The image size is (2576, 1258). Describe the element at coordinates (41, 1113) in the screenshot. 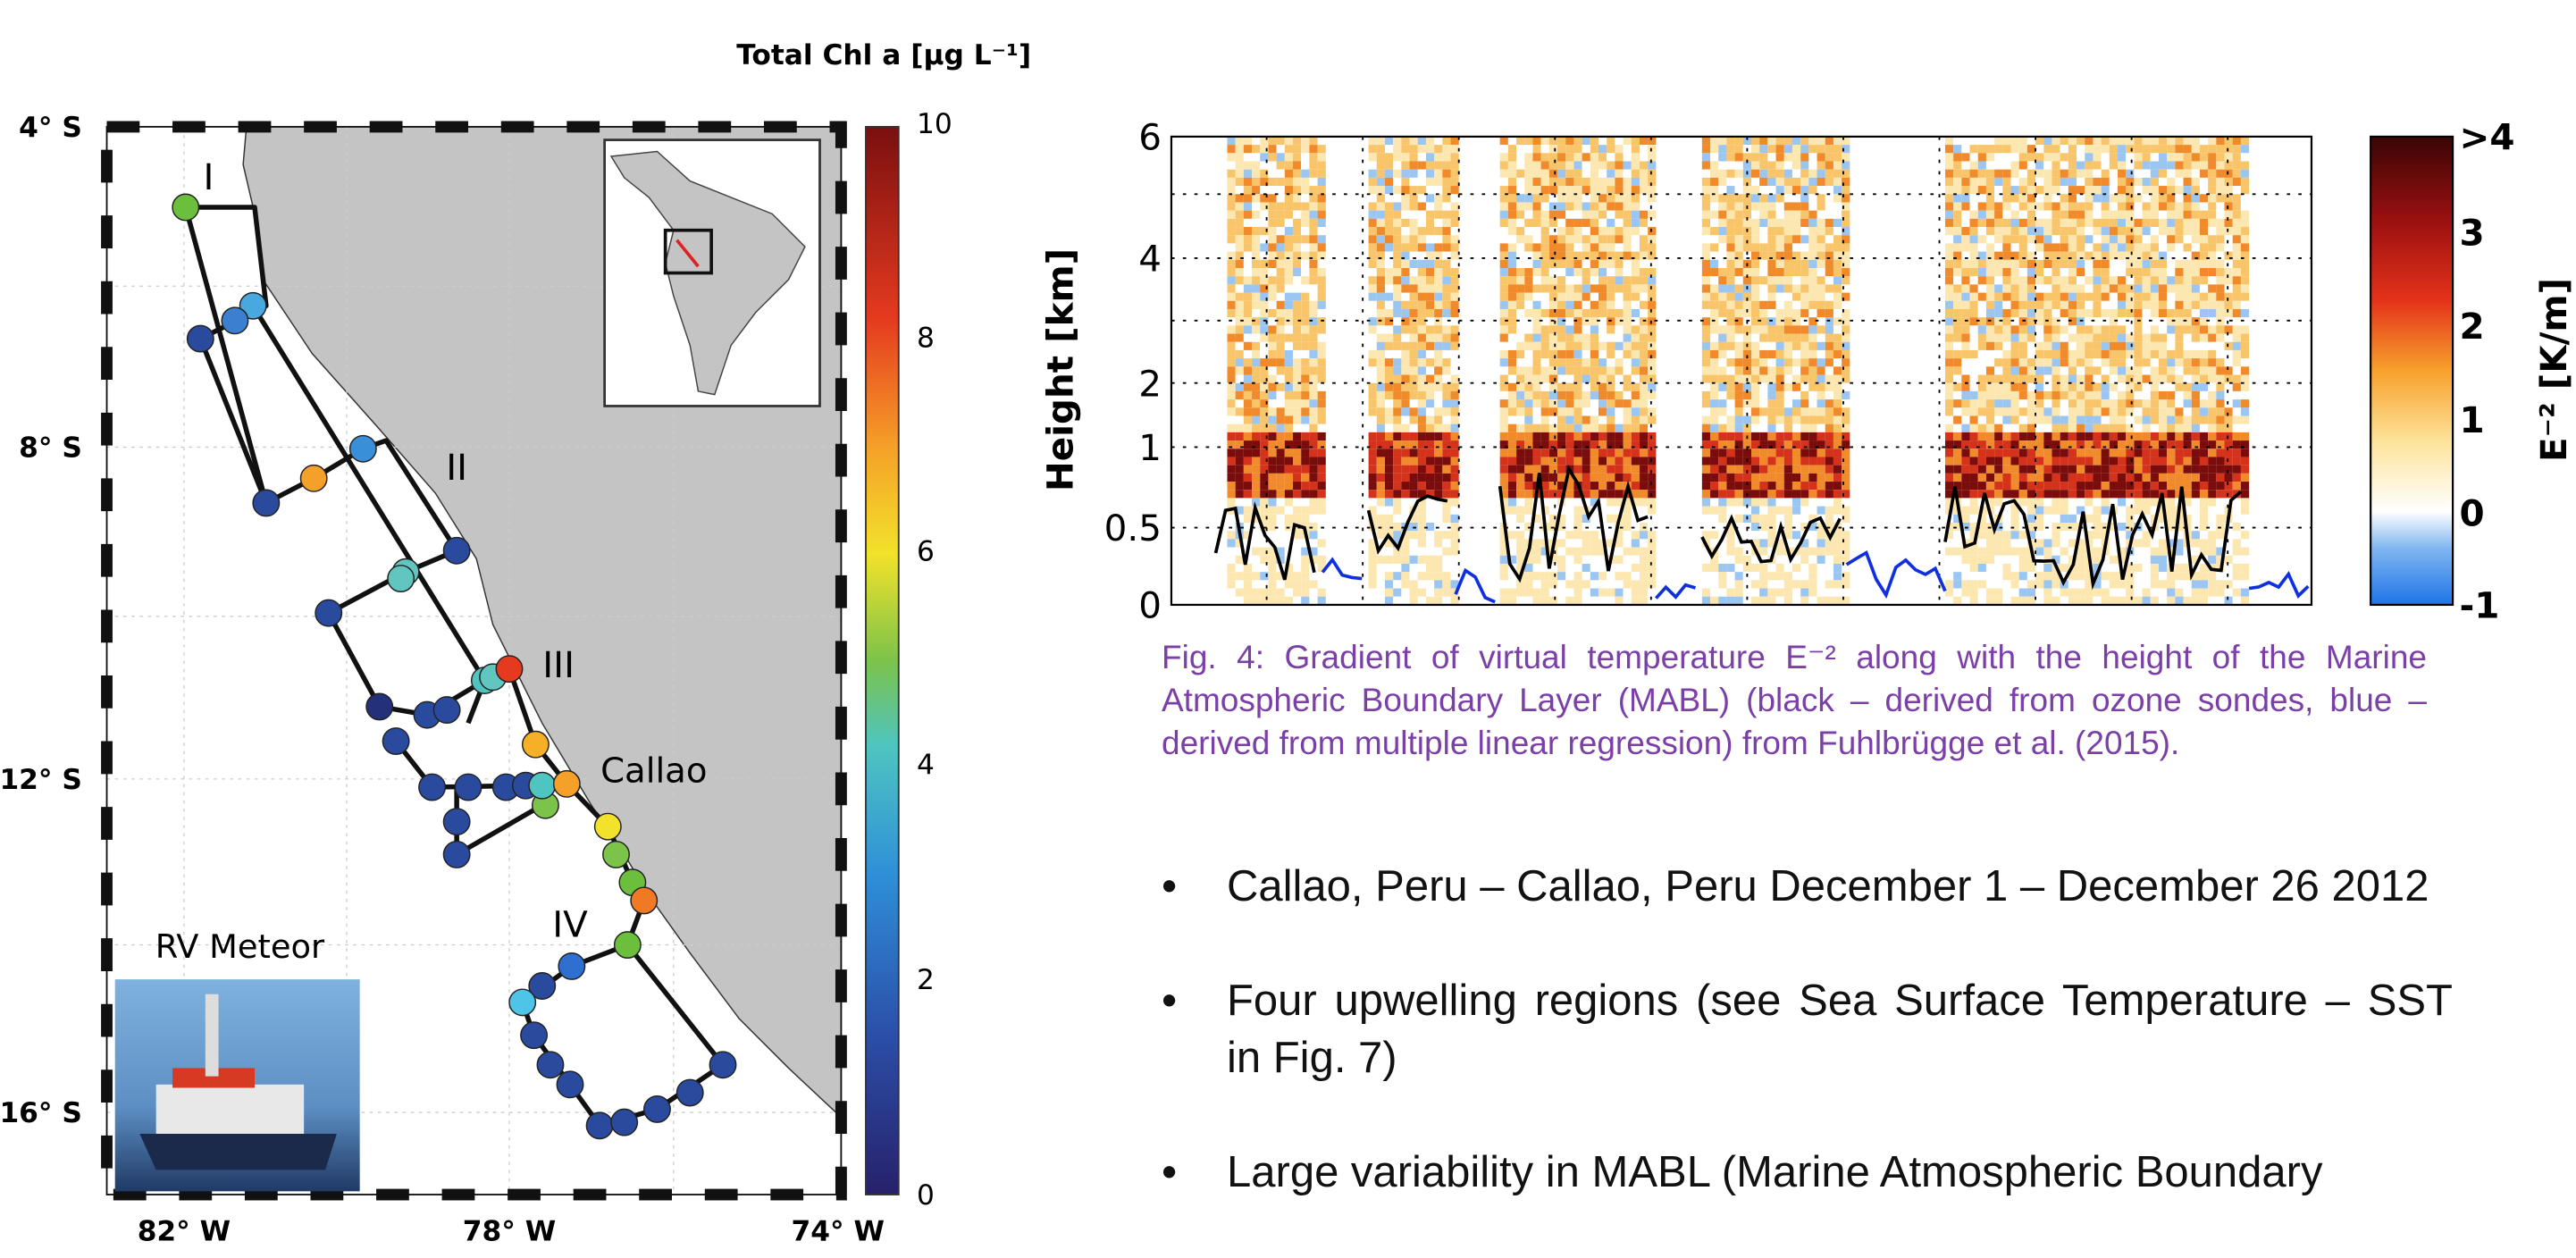

I see `lat-label: 16° S` at that location.